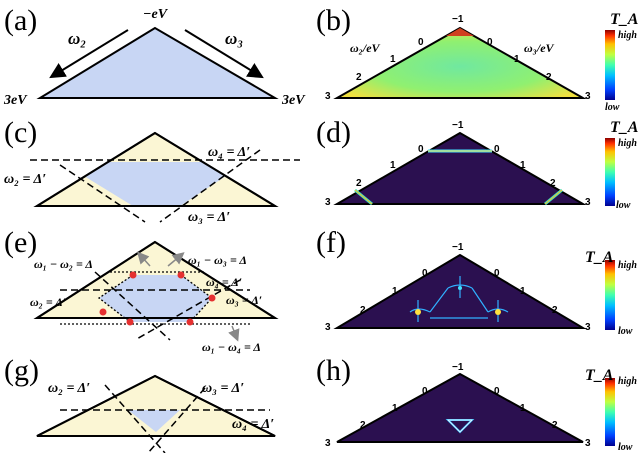  Describe the element at coordinates (359, 77) in the screenshot. I see `tick-b-l2: 2` at that location.